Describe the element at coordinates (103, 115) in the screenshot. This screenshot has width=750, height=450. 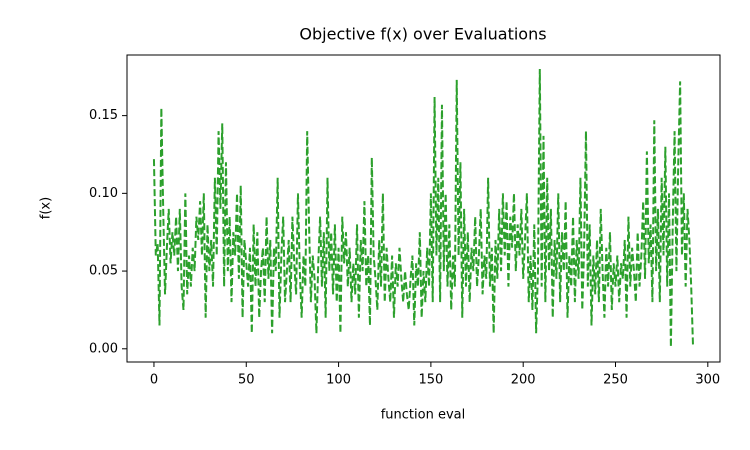
I see `y-tick-label: 0.15` at that location.